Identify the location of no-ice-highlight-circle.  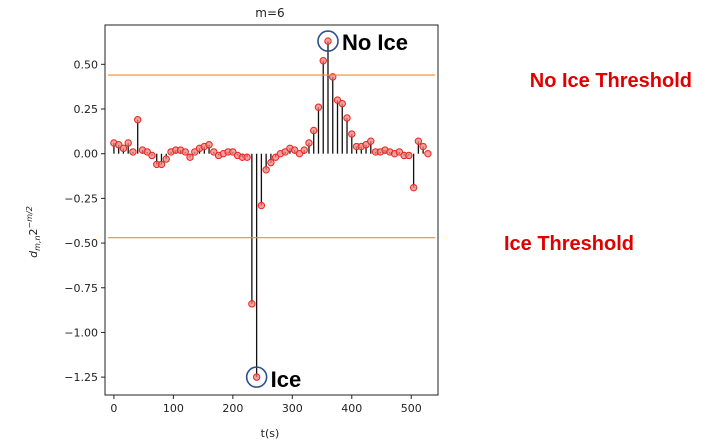
(328, 41).